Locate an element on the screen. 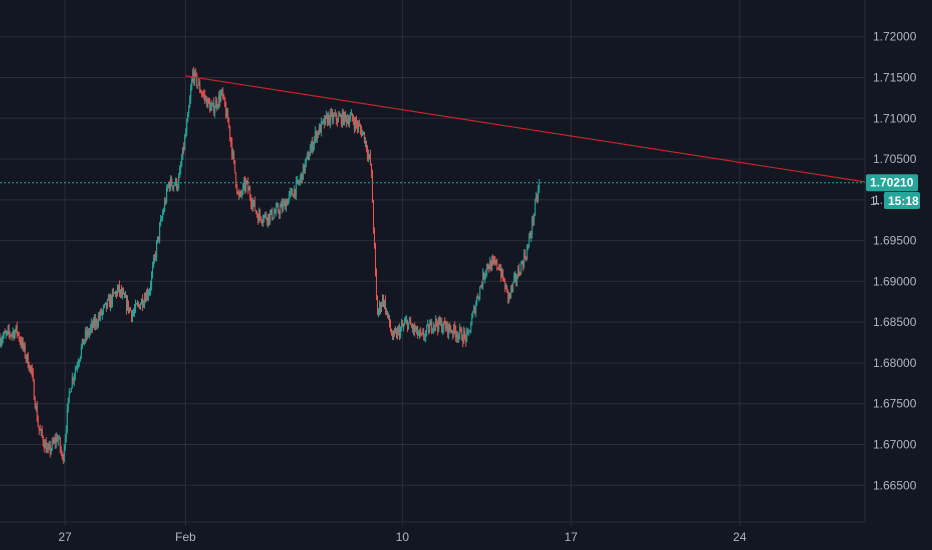 Image resolution: width=932 pixels, height=550 pixels. trendline is located at coordinates (525, 129).